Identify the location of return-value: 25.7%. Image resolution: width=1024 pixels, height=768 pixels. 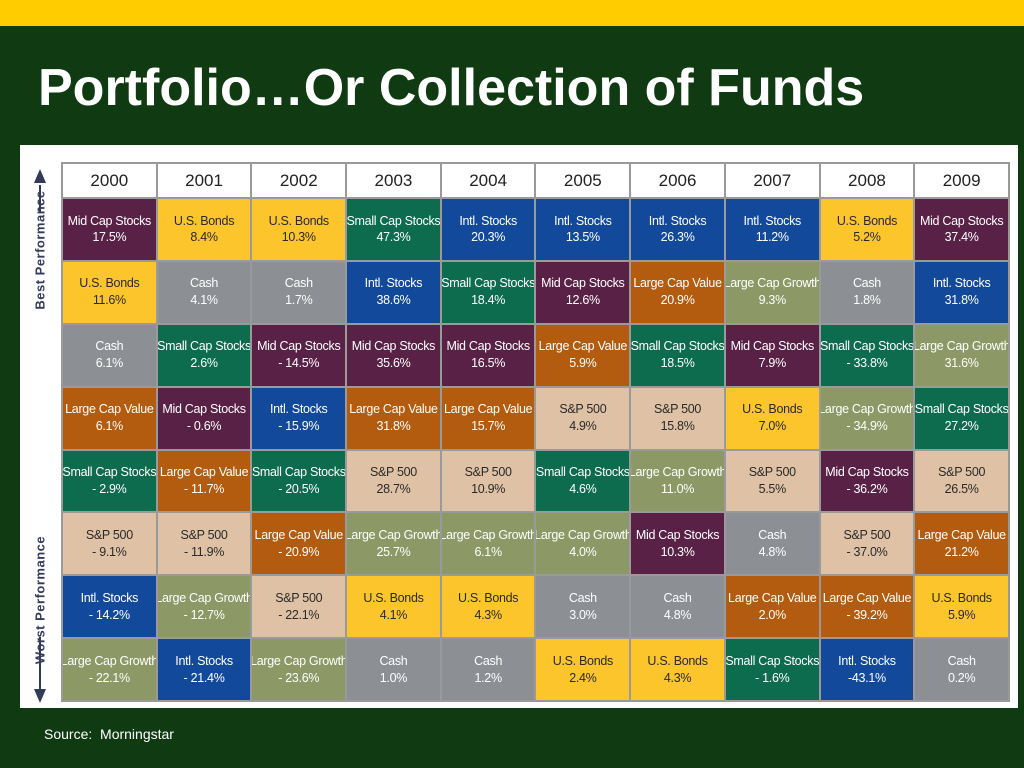
(393, 551).